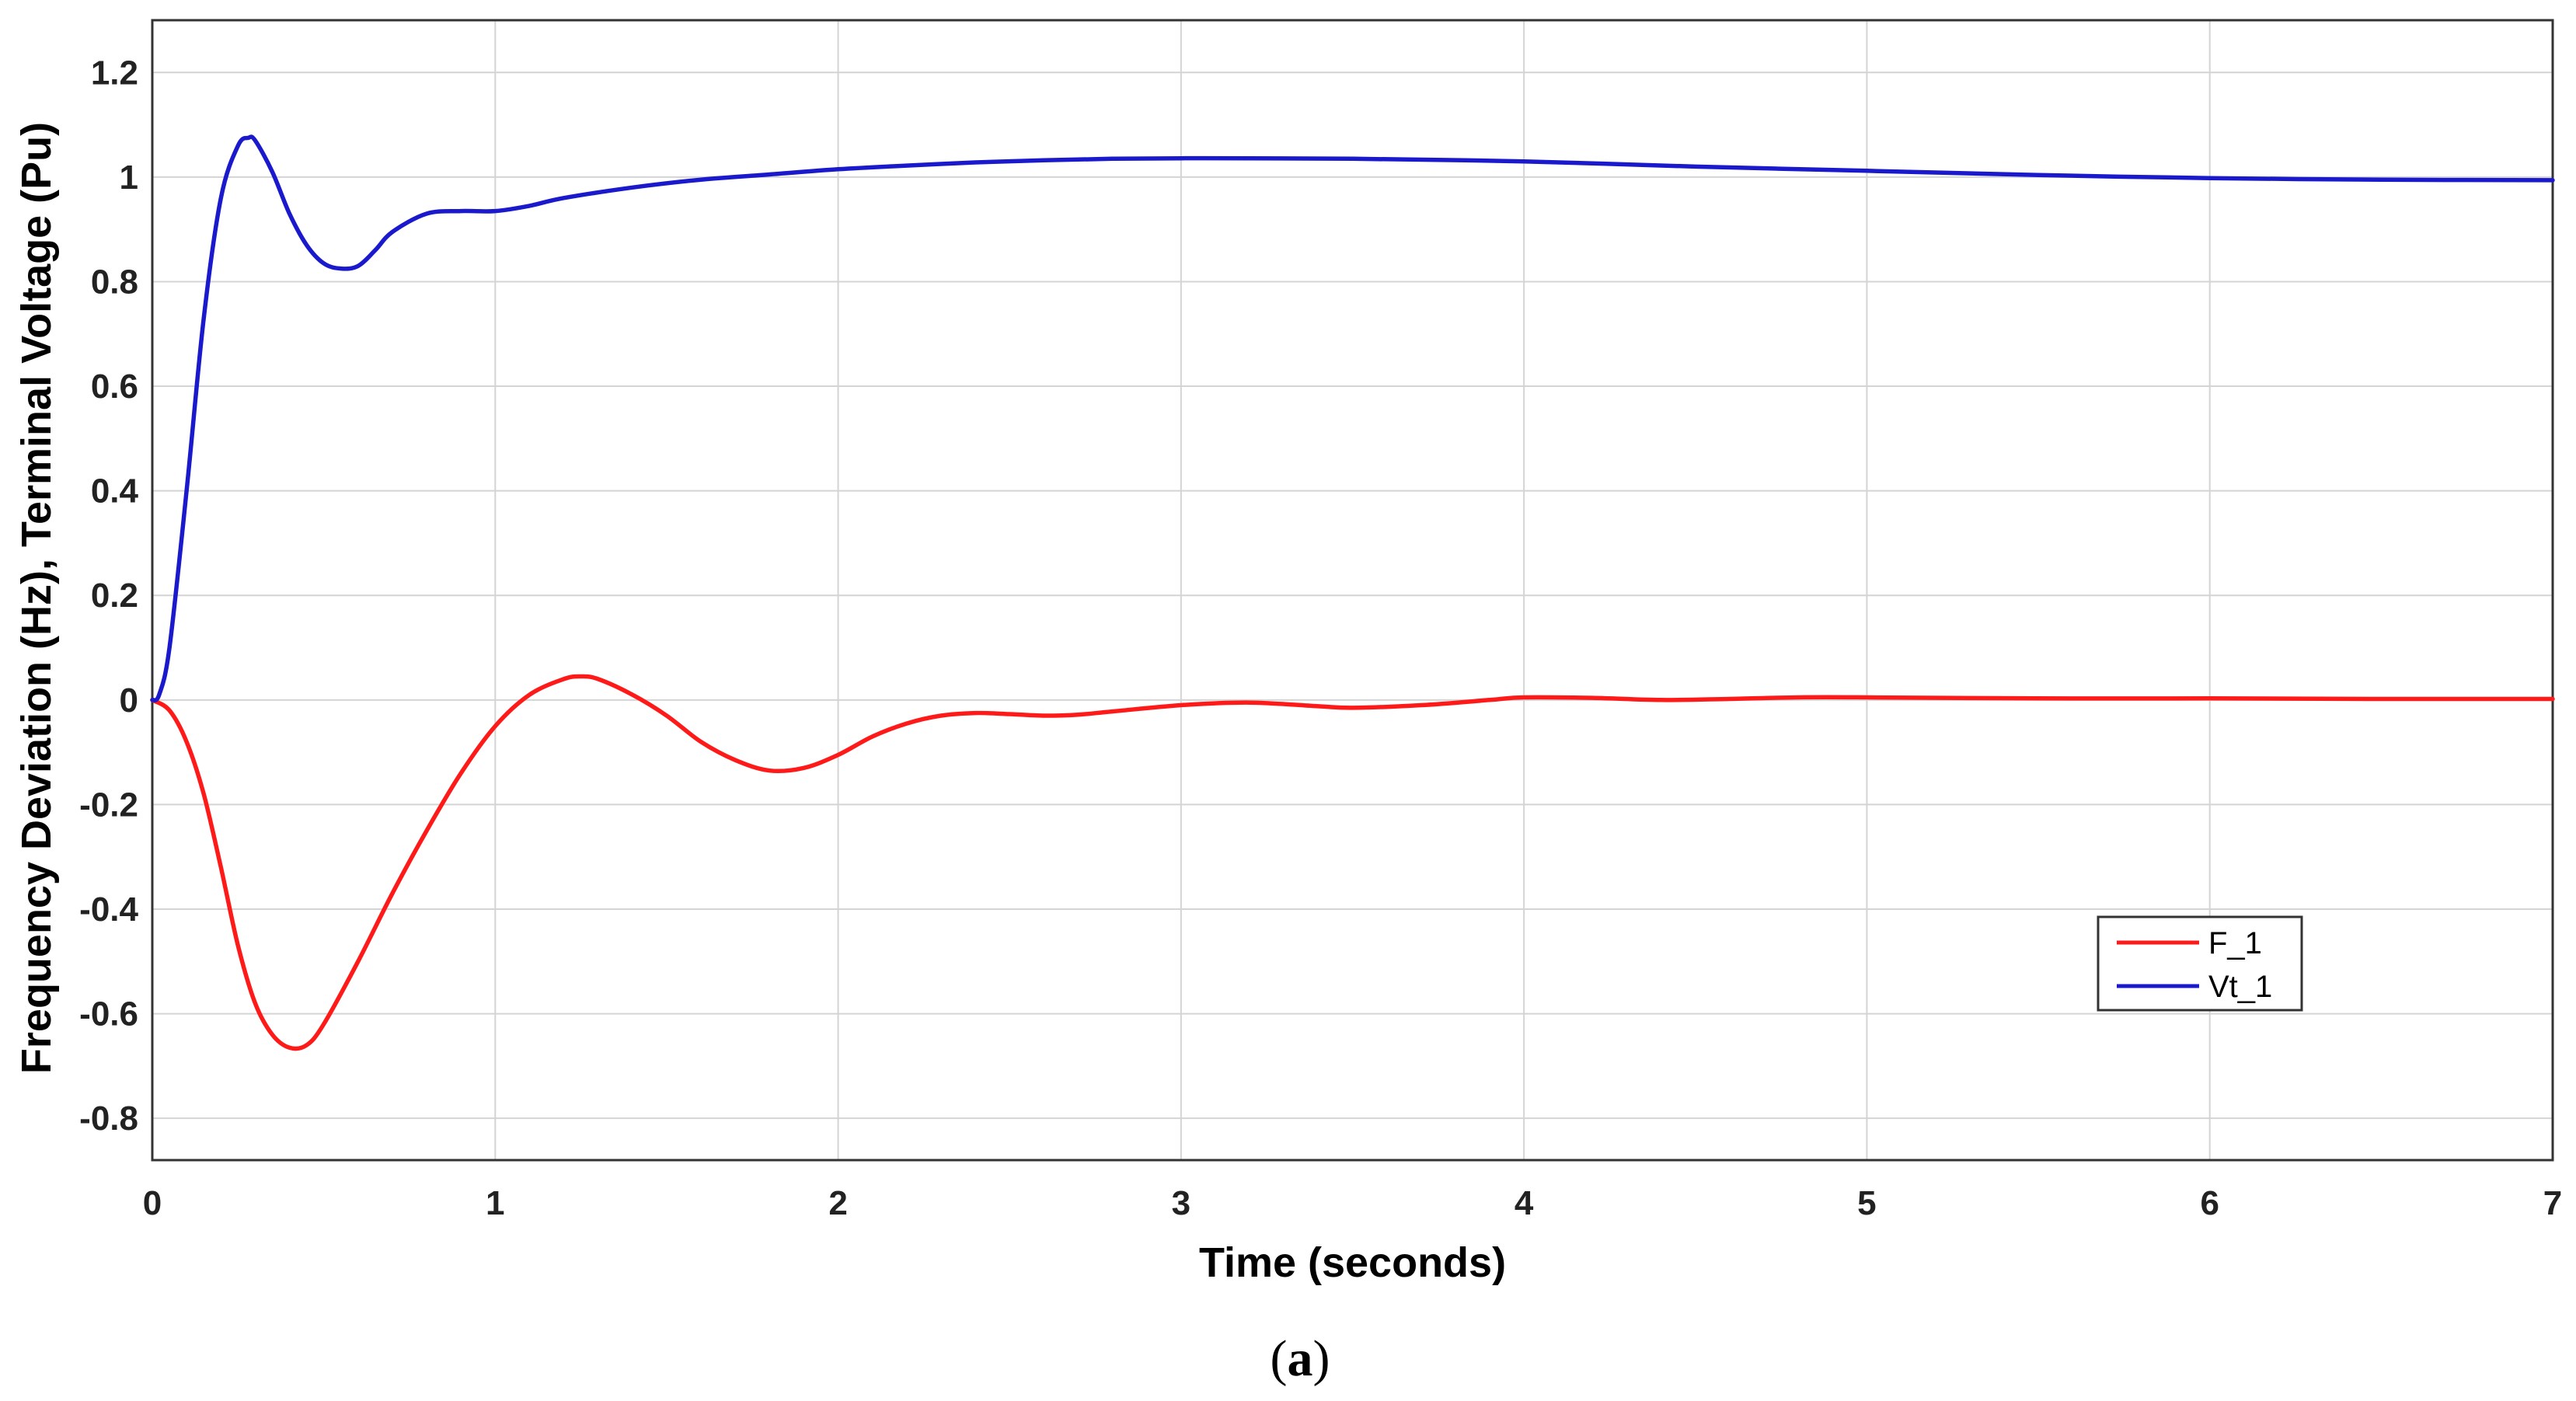 The width and height of the screenshot is (2576, 1401). Describe the element at coordinates (129, 700) in the screenshot. I see `y-tick-label: 0` at that location.